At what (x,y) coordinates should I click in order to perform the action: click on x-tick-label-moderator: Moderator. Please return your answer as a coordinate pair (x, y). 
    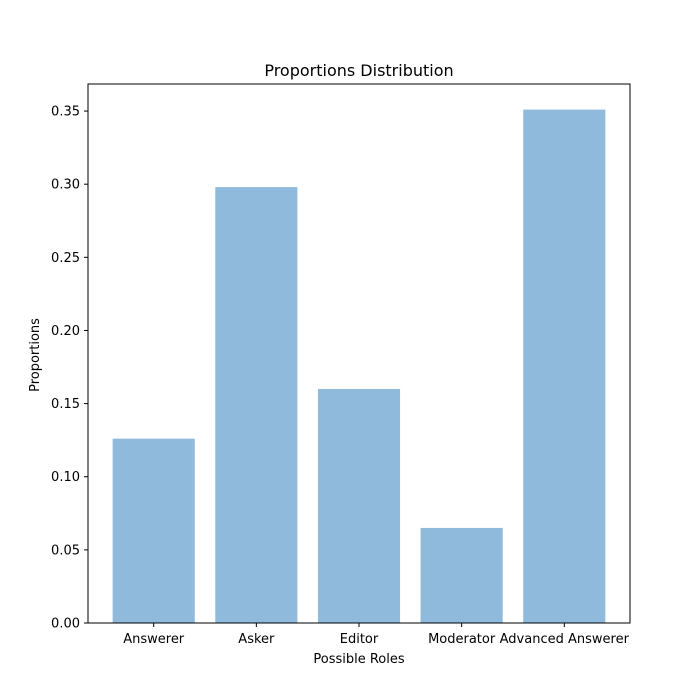
    Looking at the image, I should click on (462, 639).